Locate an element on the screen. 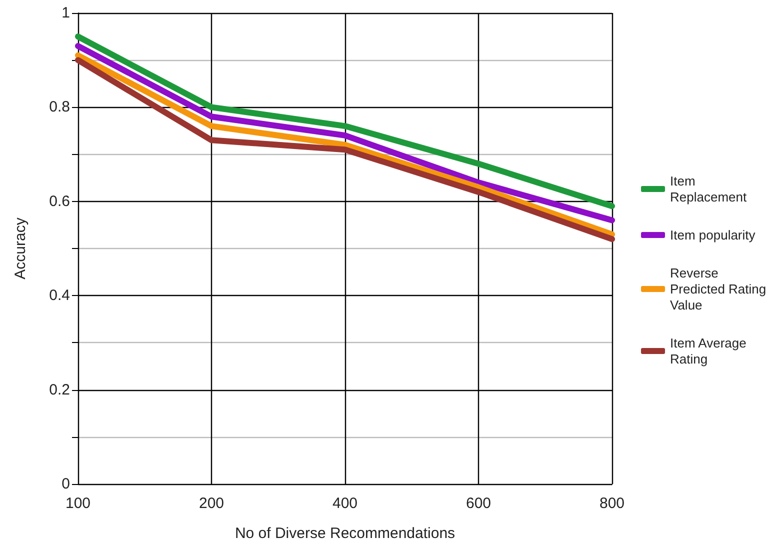 The height and width of the screenshot is (547, 780). x-tick-label: 800 is located at coordinates (612, 503).